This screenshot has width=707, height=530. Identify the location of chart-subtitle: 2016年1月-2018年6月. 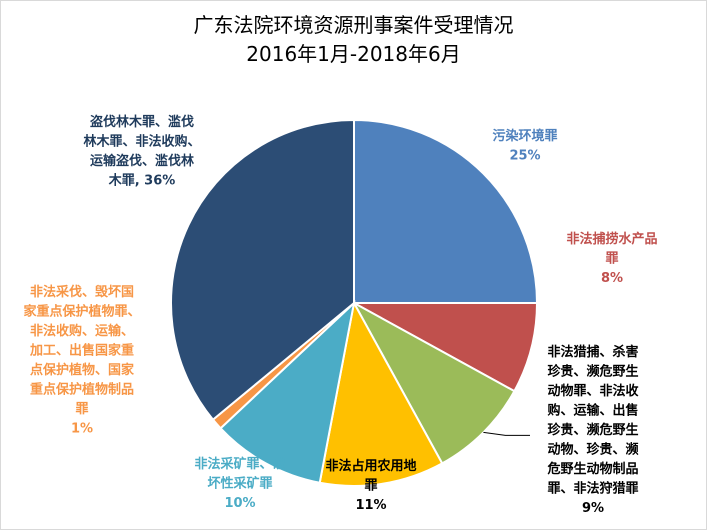
(353, 54).